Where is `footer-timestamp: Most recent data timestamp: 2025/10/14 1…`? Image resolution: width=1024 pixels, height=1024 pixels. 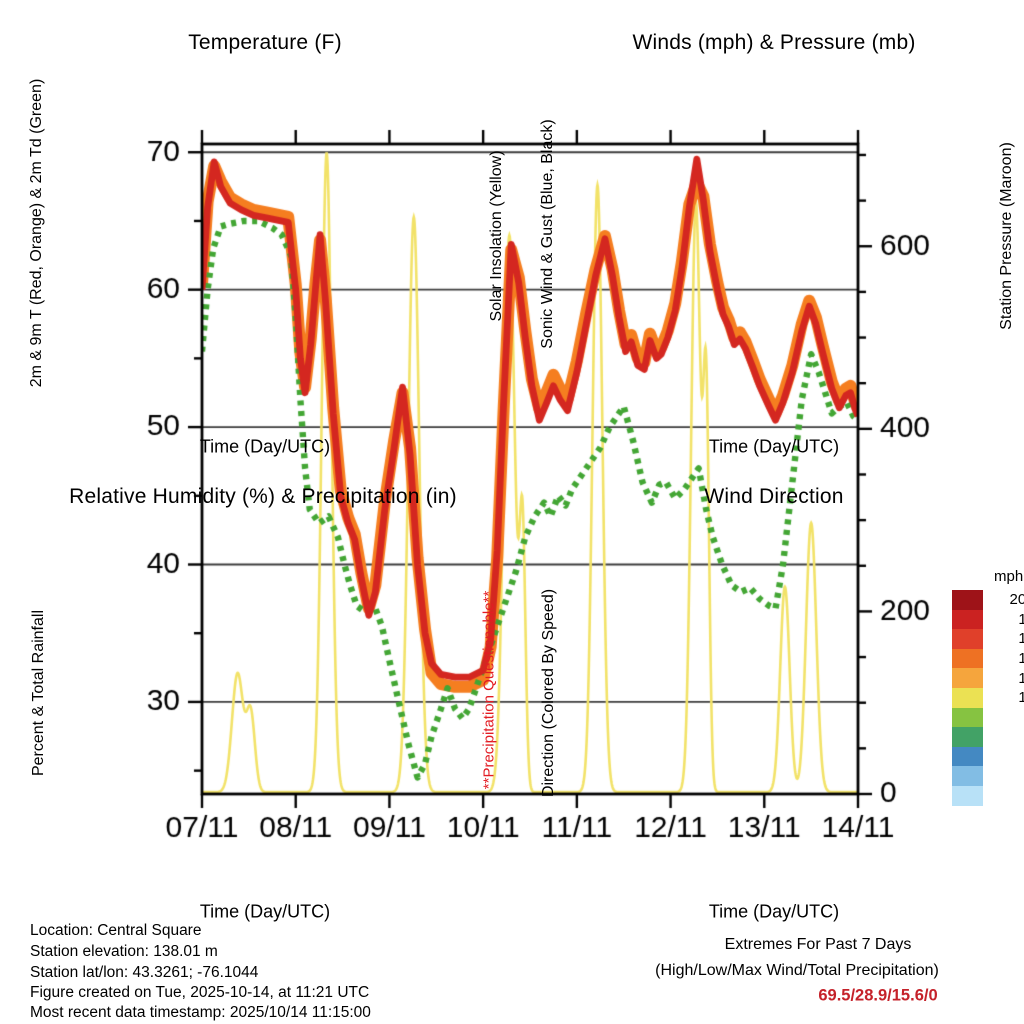
footer-timestamp: Most recent data timestamp: 2025/10/14 1… is located at coordinates (200, 1012).